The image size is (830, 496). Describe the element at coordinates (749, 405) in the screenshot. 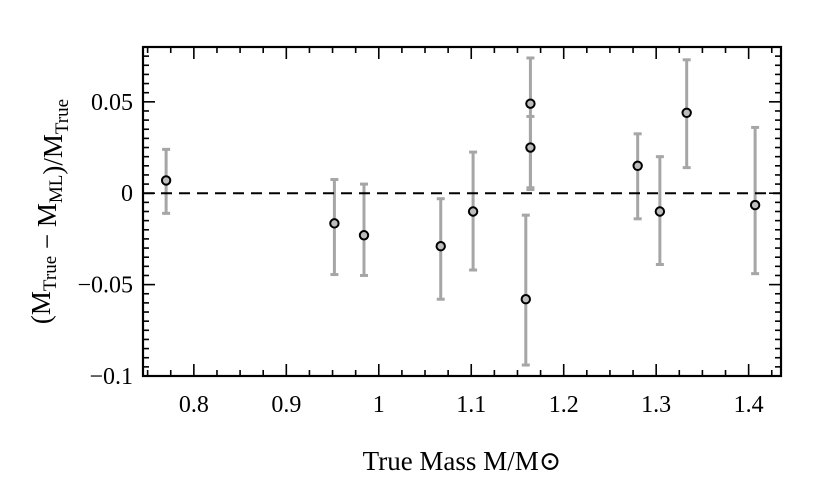

I see `x-tick-label: 1.4` at that location.